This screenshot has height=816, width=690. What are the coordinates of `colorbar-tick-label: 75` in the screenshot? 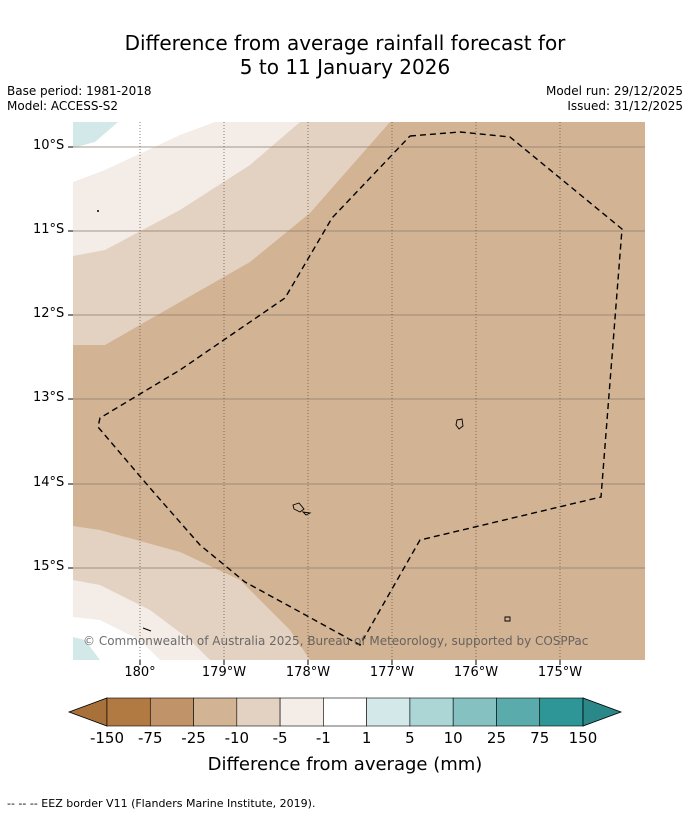 It's located at (540, 738).